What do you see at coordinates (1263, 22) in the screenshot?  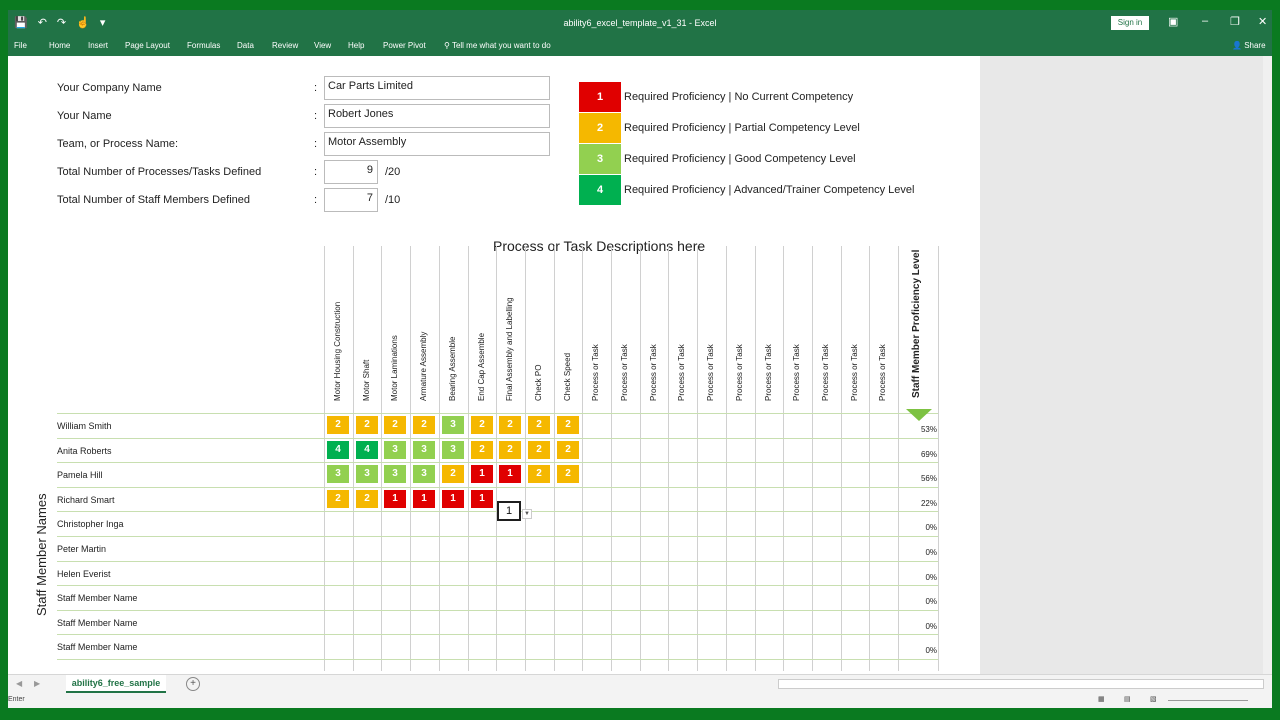 I see `close-icon: ✕` at bounding box center [1263, 22].